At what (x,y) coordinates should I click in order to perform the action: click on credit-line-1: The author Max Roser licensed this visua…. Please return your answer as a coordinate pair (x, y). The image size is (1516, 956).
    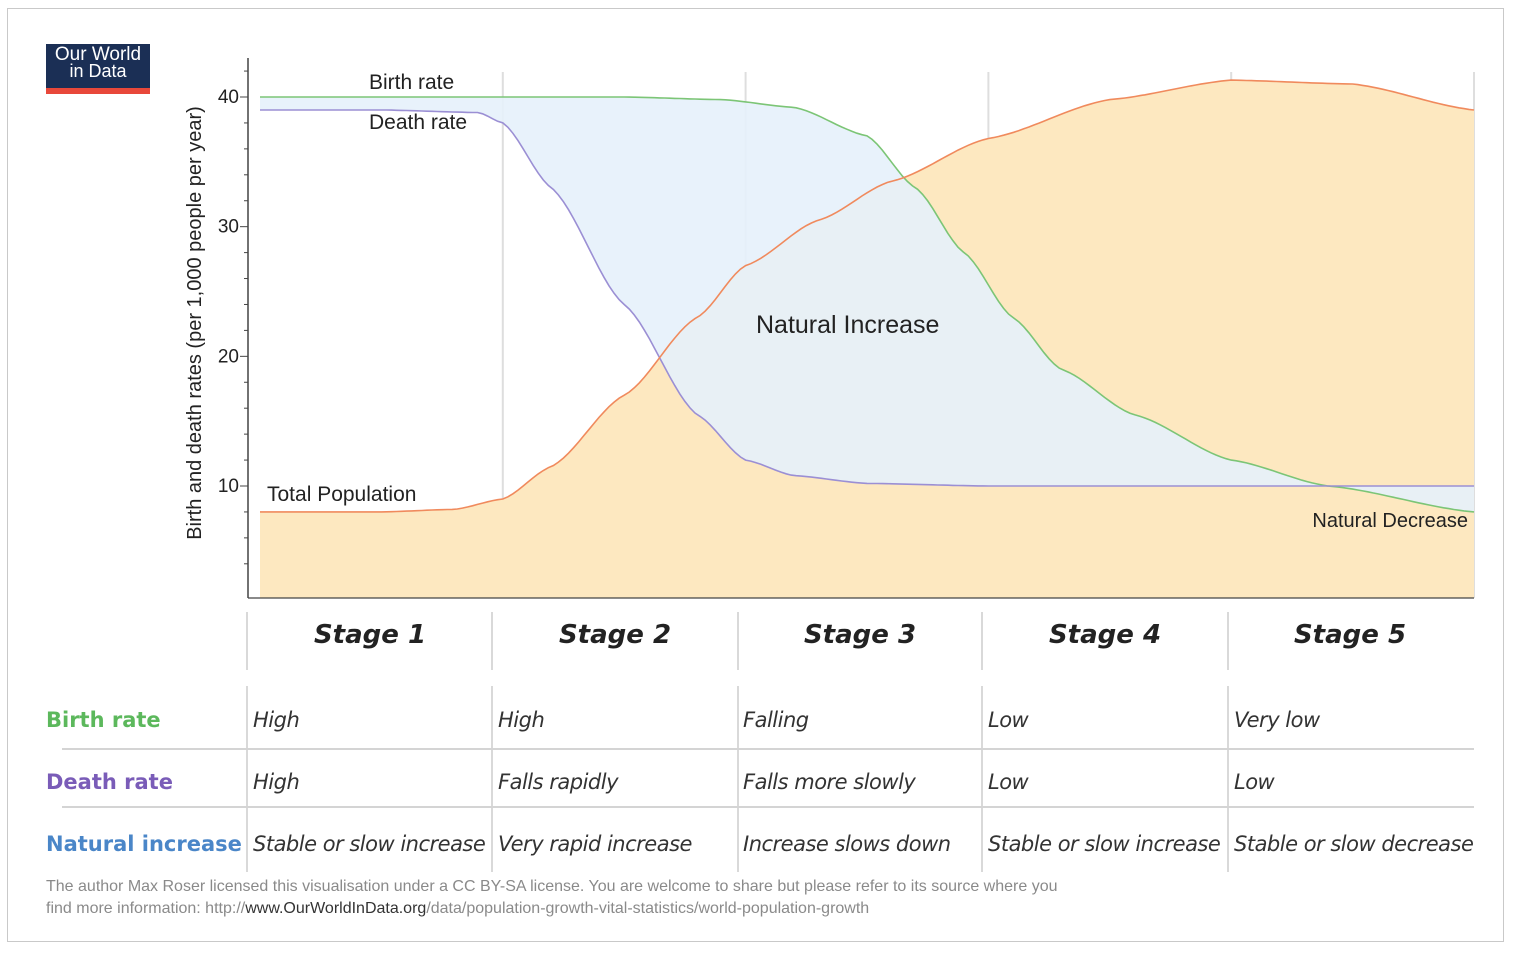
    Looking at the image, I should click on (552, 886).